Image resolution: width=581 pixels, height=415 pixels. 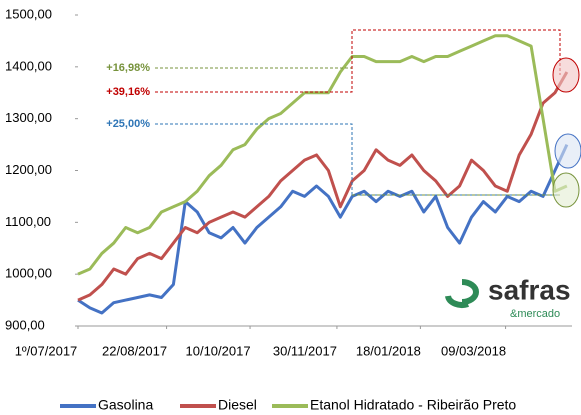 What do you see at coordinates (535, 314) in the screenshot?
I see `logo-tagline: &mercado` at bounding box center [535, 314].